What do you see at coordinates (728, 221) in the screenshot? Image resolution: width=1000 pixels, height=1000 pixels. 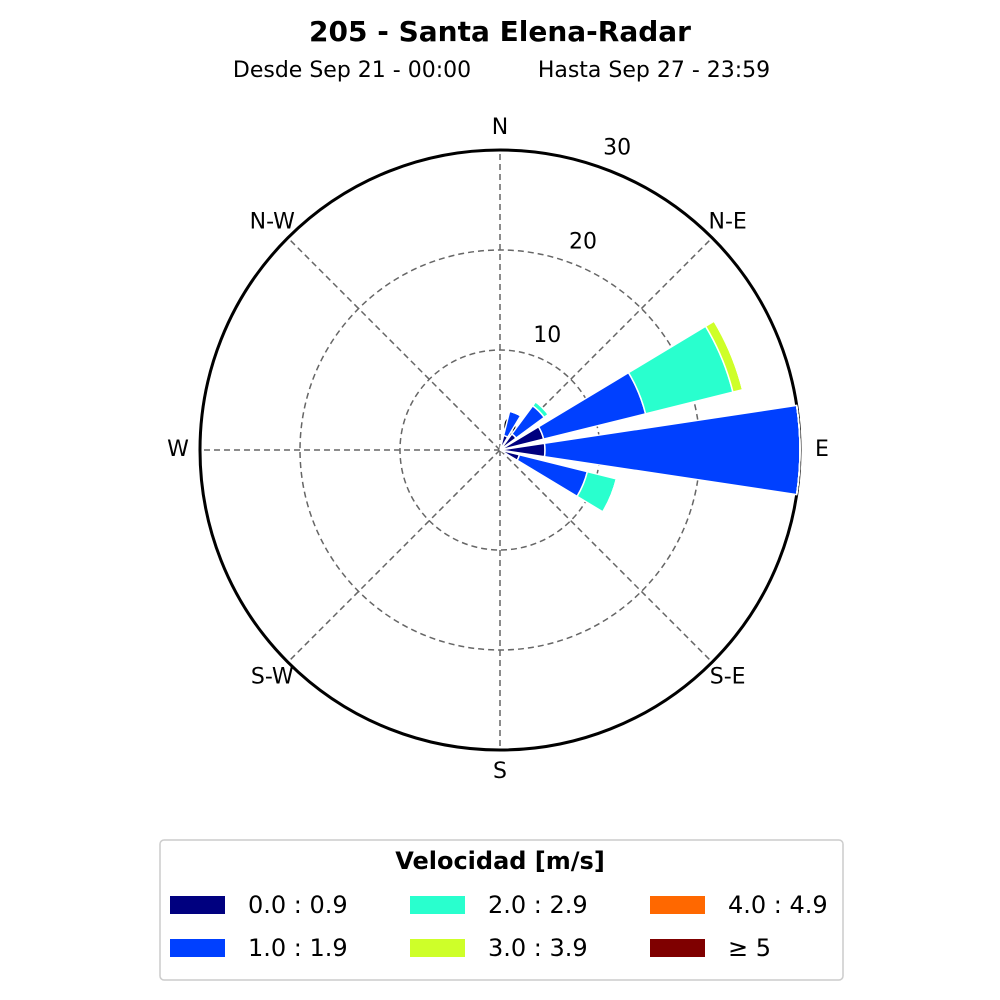 I see `direction-label: N-E` at bounding box center [728, 221].